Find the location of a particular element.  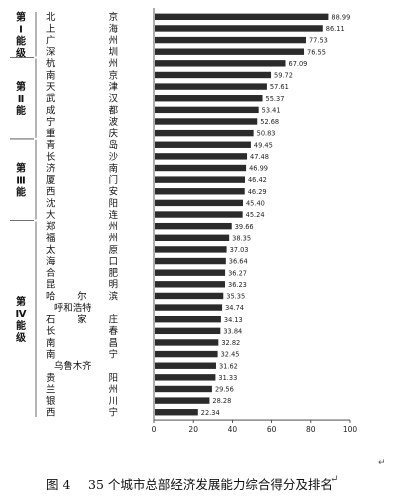

category-label: 青岛 is located at coordinates (82, 145).